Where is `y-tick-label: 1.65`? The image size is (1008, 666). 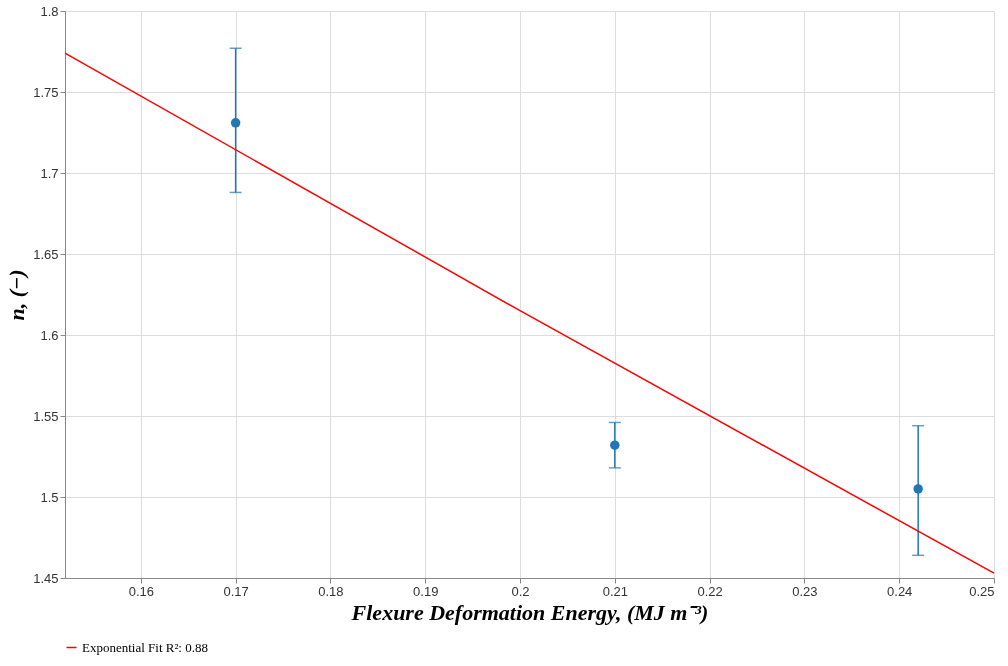
y-tick-label: 1.65 is located at coordinates (46, 254).